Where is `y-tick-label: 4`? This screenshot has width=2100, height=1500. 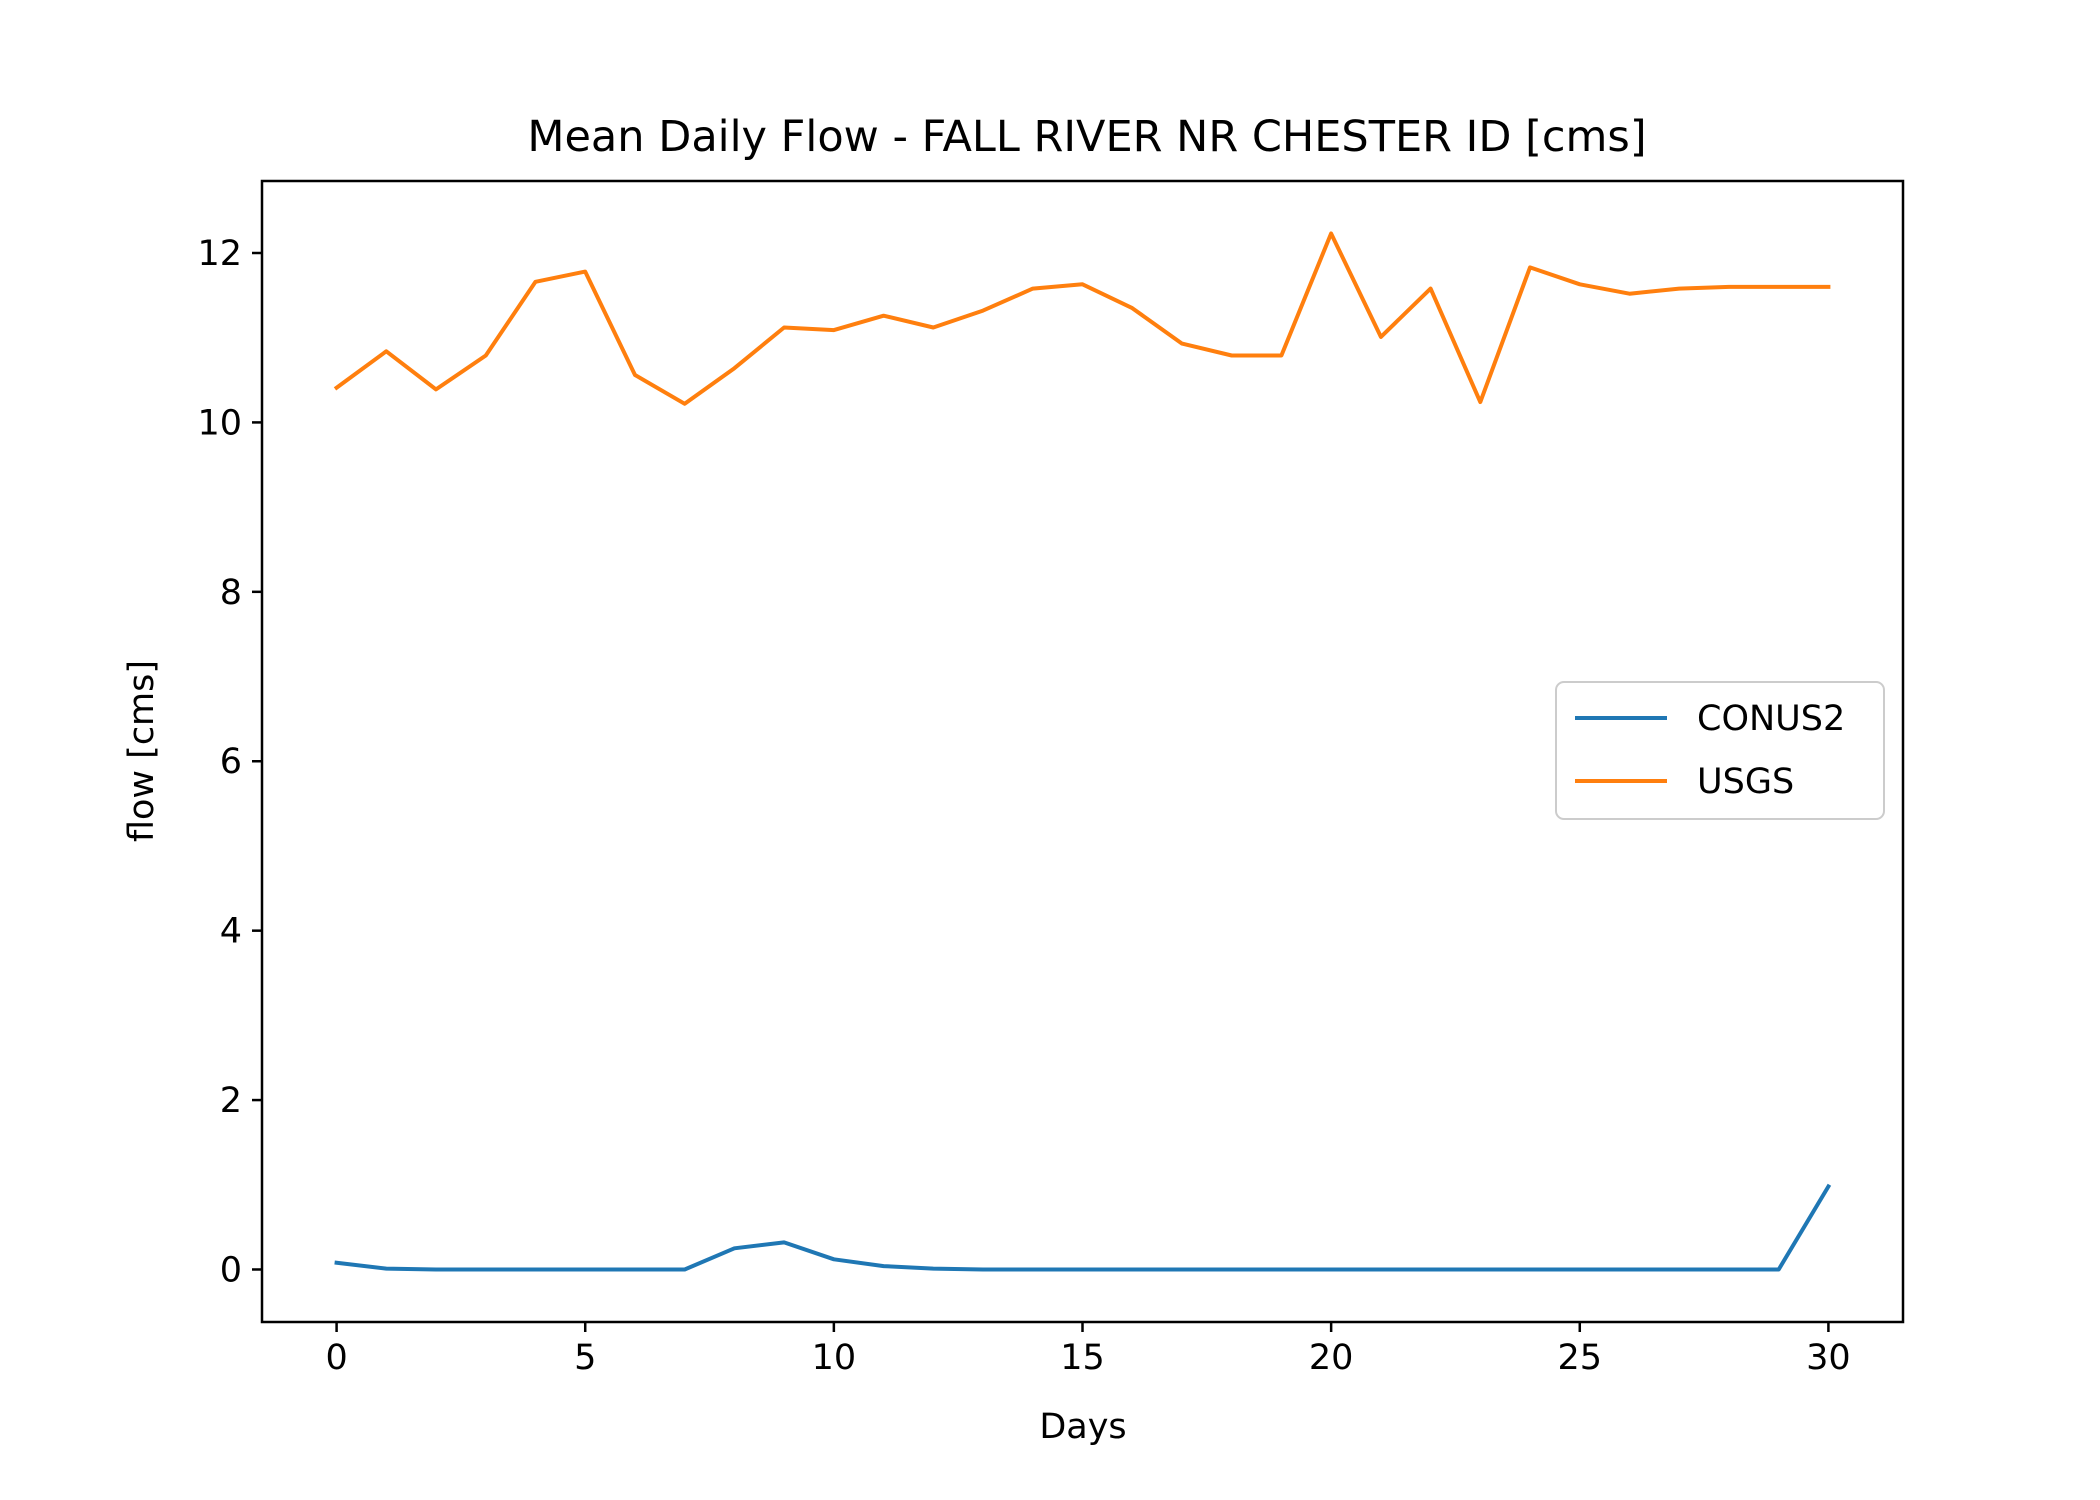
y-tick-label: 4 is located at coordinates (231, 932).